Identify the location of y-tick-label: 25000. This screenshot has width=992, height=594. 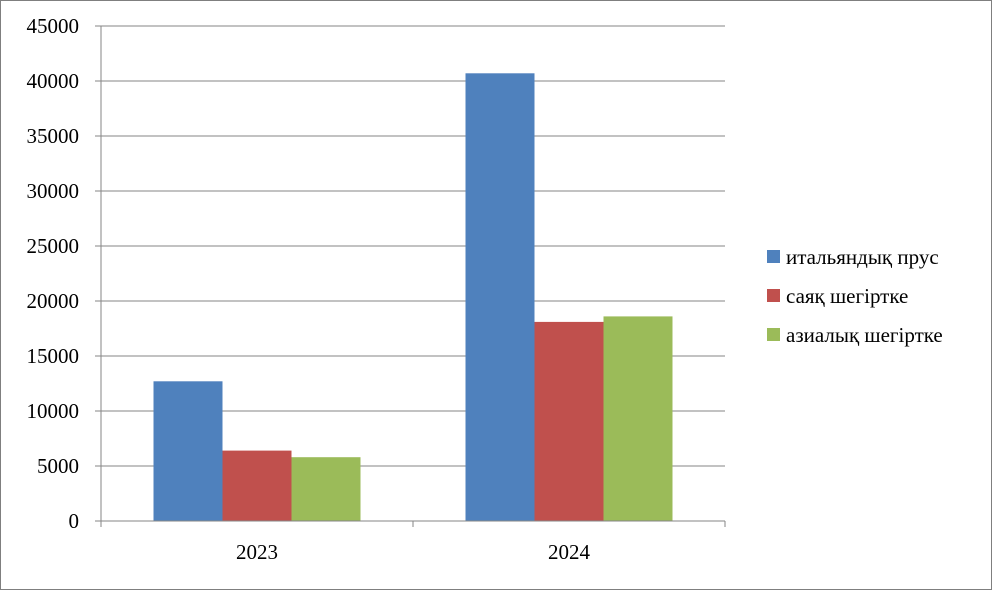
(53, 246).